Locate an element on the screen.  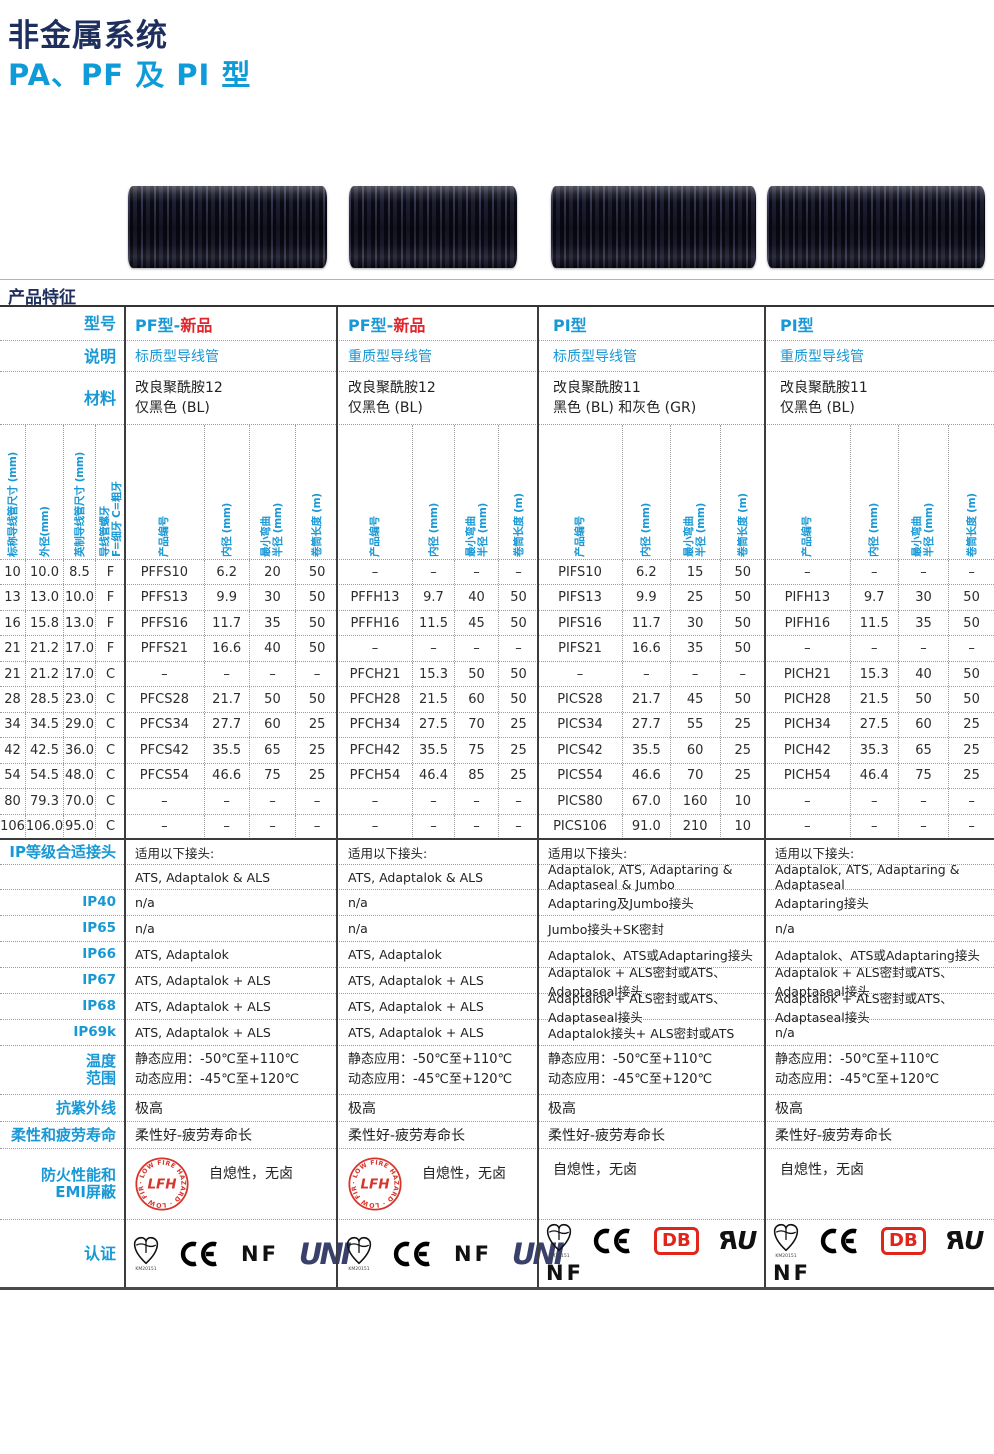
fittings-cell: Adaptalok, ATS, Adaptaring & Adaptaseal is located at coordinates (867, 877).